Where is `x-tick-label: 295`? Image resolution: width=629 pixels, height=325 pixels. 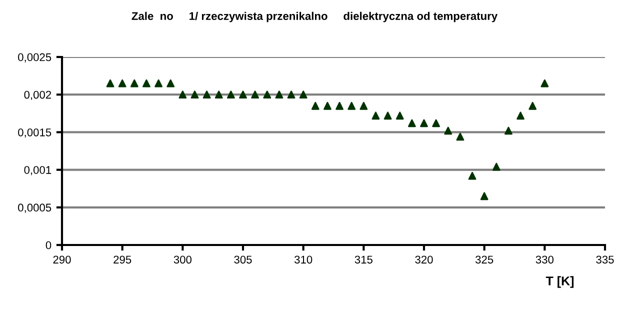 x-tick-label: 295 is located at coordinates (123, 260).